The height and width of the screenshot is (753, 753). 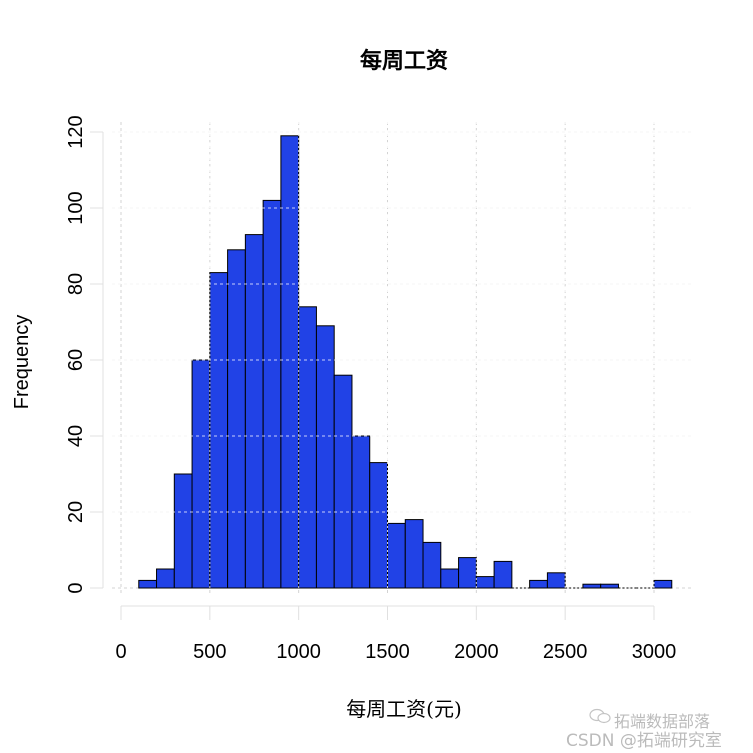 What do you see at coordinates (476, 652) in the screenshot?
I see `x-tick-label: 2000` at bounding box center [476, 652].